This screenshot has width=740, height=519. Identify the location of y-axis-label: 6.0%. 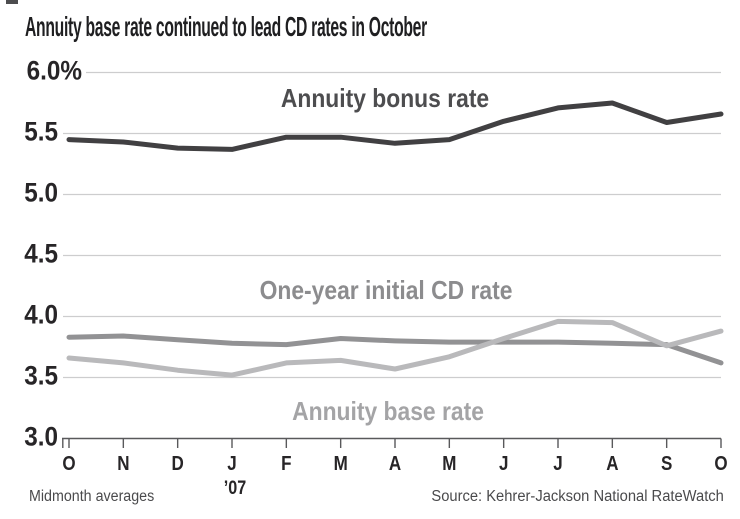
(55, 70).